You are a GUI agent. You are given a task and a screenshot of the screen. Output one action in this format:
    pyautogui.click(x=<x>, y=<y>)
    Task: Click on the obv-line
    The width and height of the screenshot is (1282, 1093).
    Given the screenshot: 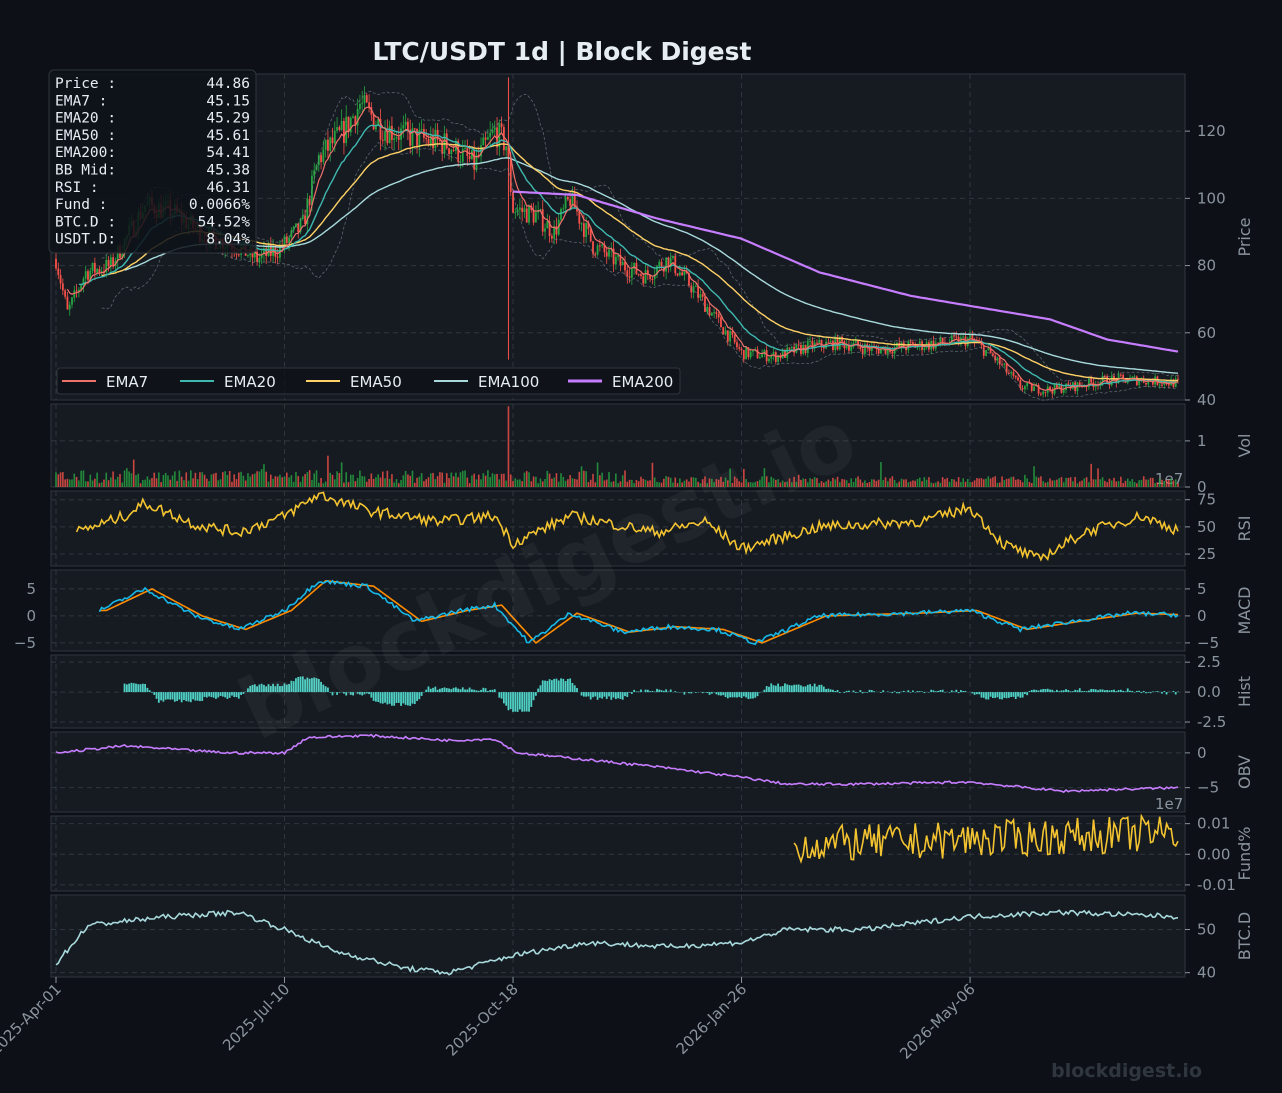 What is the action you would take?
    pyautogui.click(x=617, y=763)
    